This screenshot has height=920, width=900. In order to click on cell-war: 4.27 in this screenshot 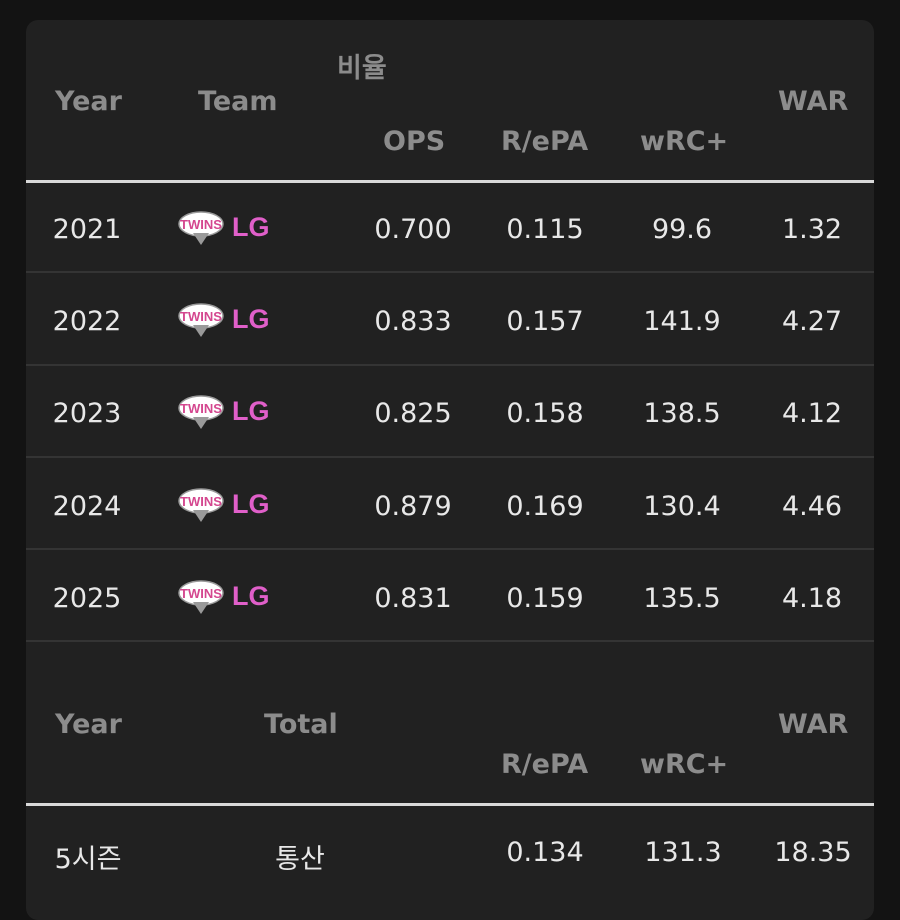, I will do `click(812, 321)`.